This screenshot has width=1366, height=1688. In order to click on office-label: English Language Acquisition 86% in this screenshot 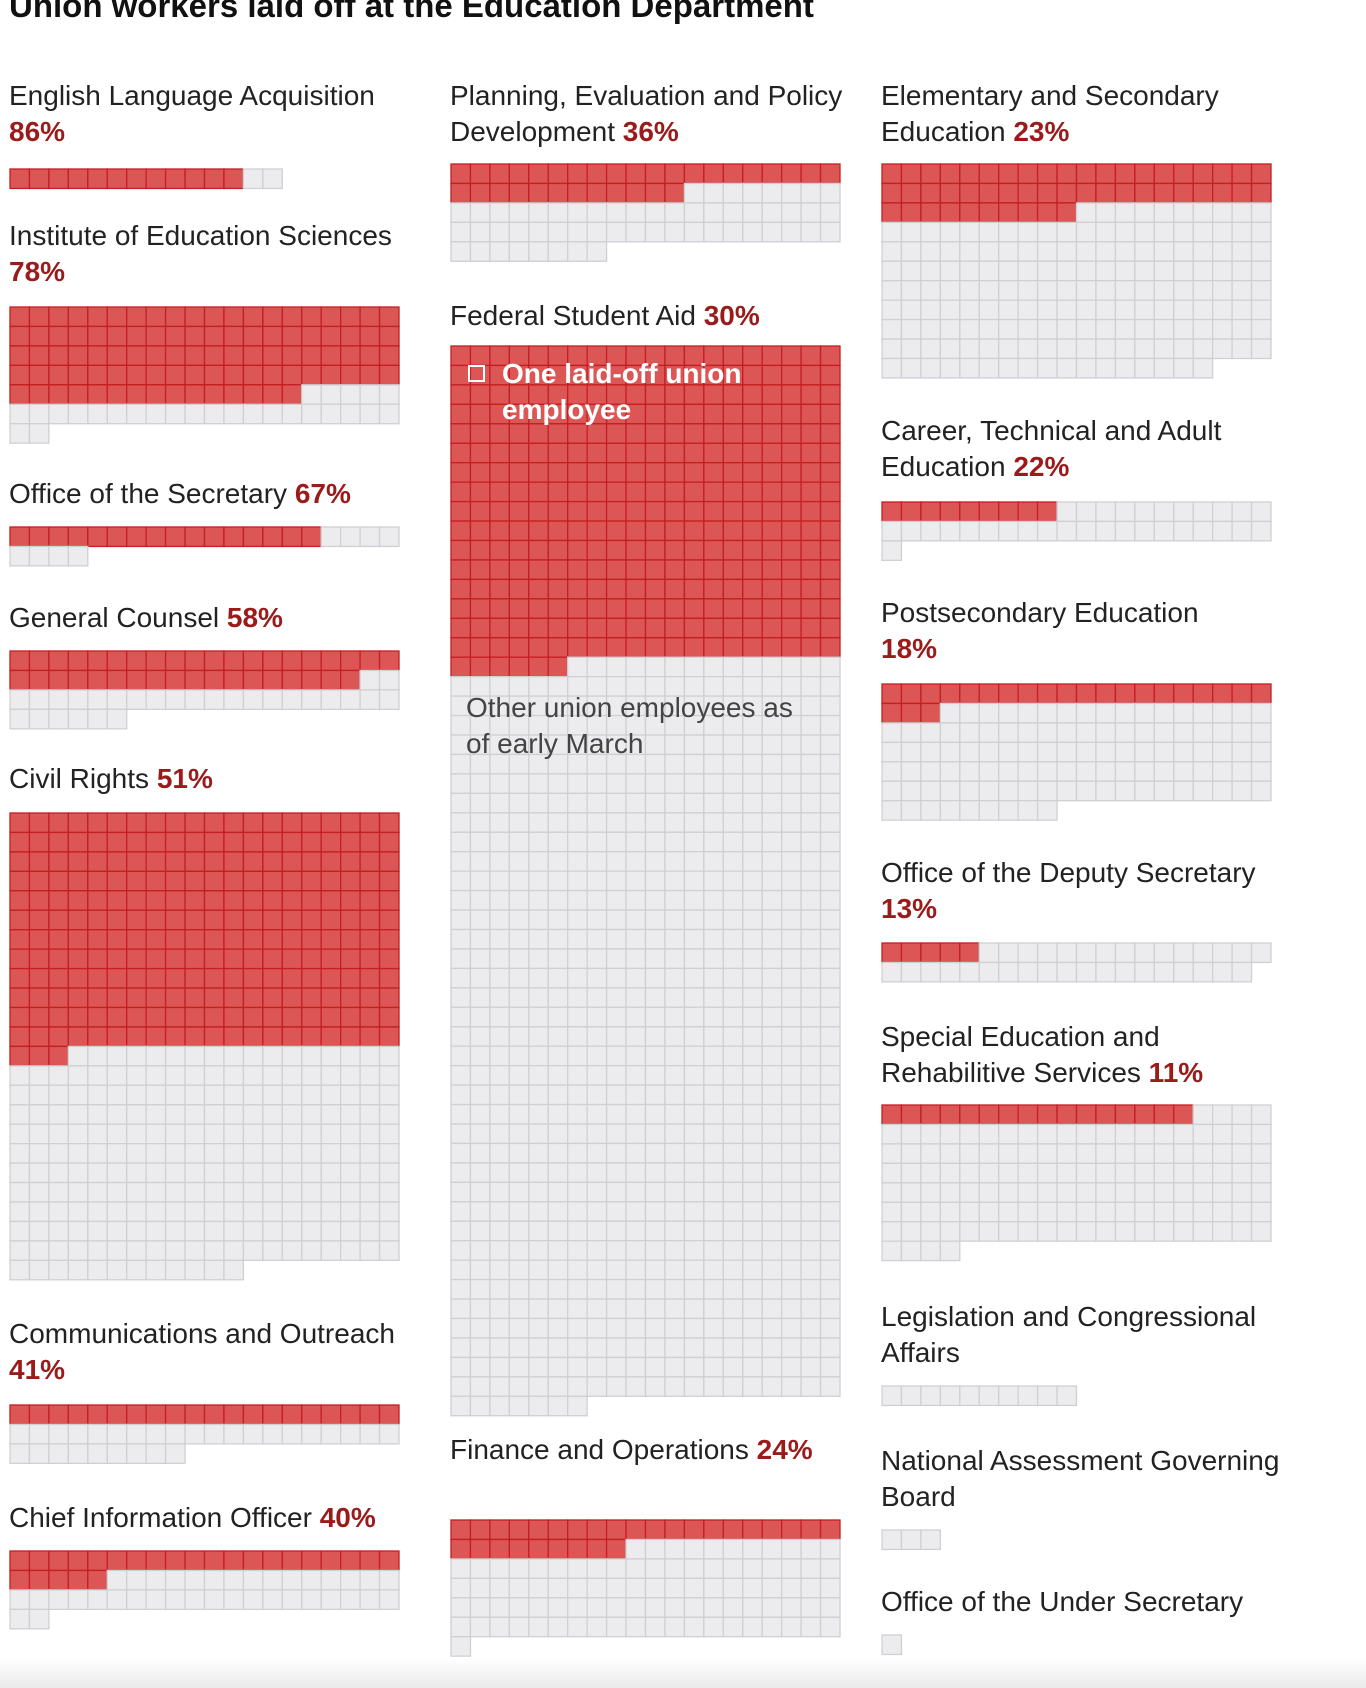, I will do `click(219, 114)`.